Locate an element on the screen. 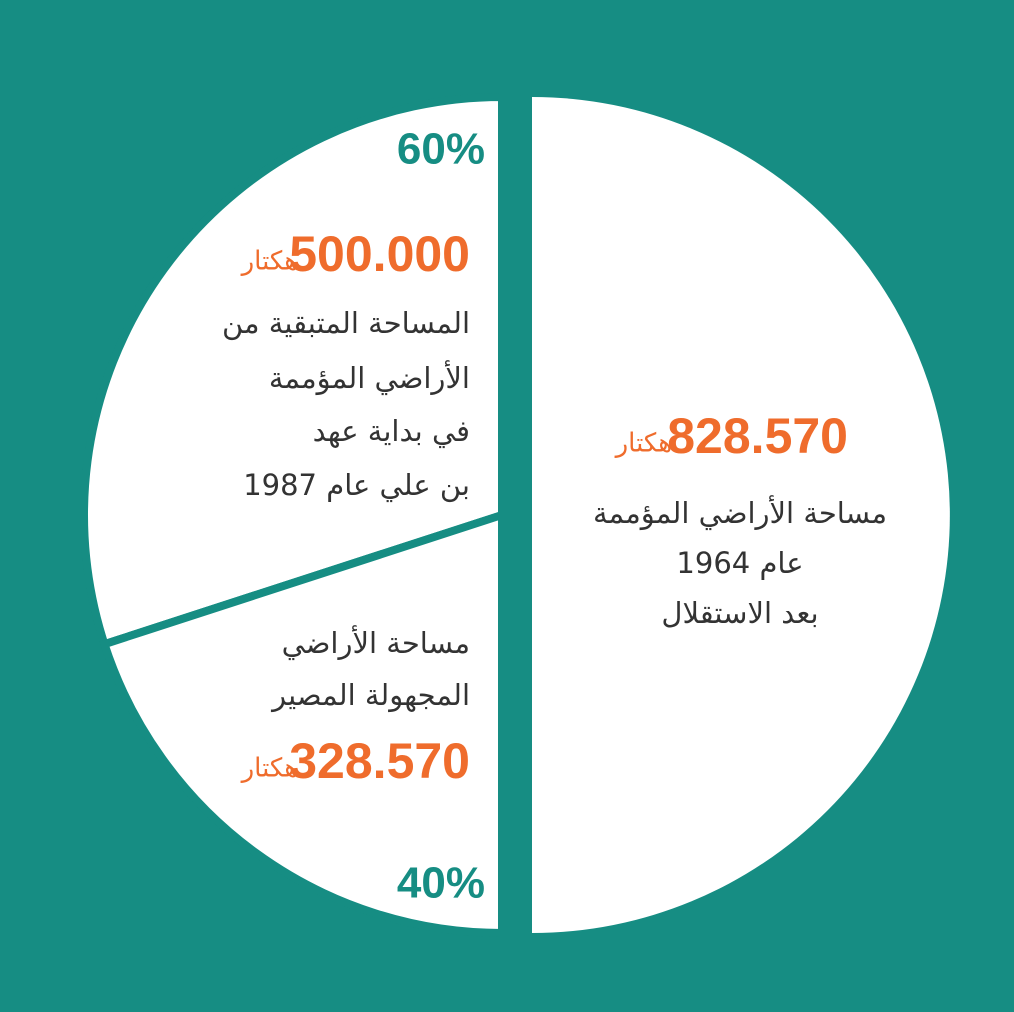 This screenshot has height=1012, width=1014. description: مساحة الأراضي المؤممة is located at coordinates (740, 512).